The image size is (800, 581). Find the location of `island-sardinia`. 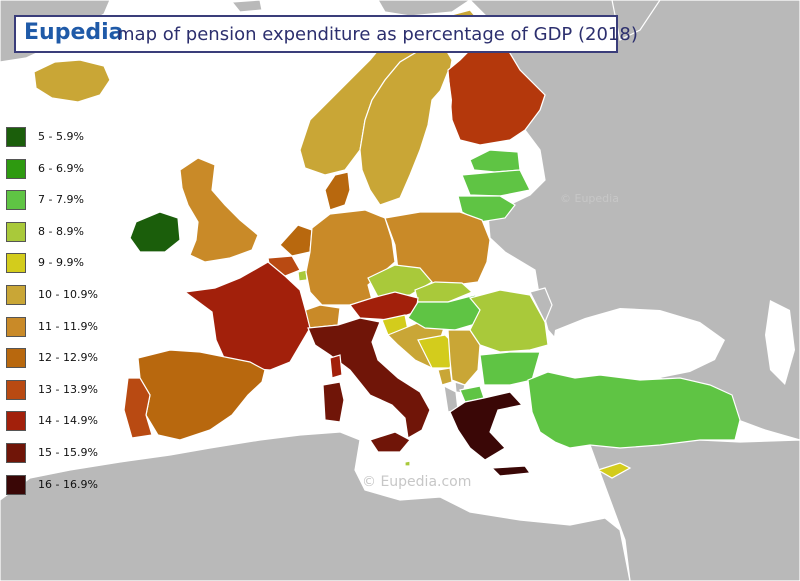

island-sardinia is located at coordinates (333, 402).